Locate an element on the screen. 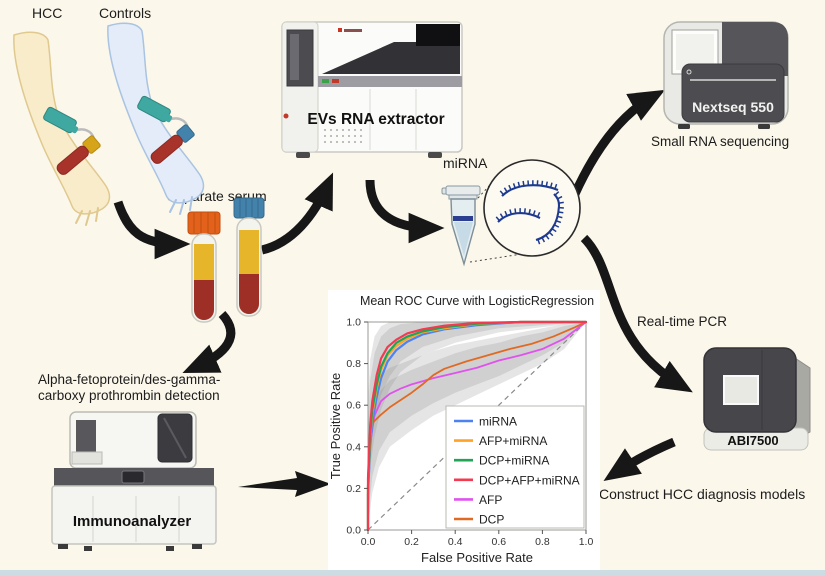 The height and width of the screenshot is (576, 825). y-tick-label: 0.8 is located at coordinates (353, 364).